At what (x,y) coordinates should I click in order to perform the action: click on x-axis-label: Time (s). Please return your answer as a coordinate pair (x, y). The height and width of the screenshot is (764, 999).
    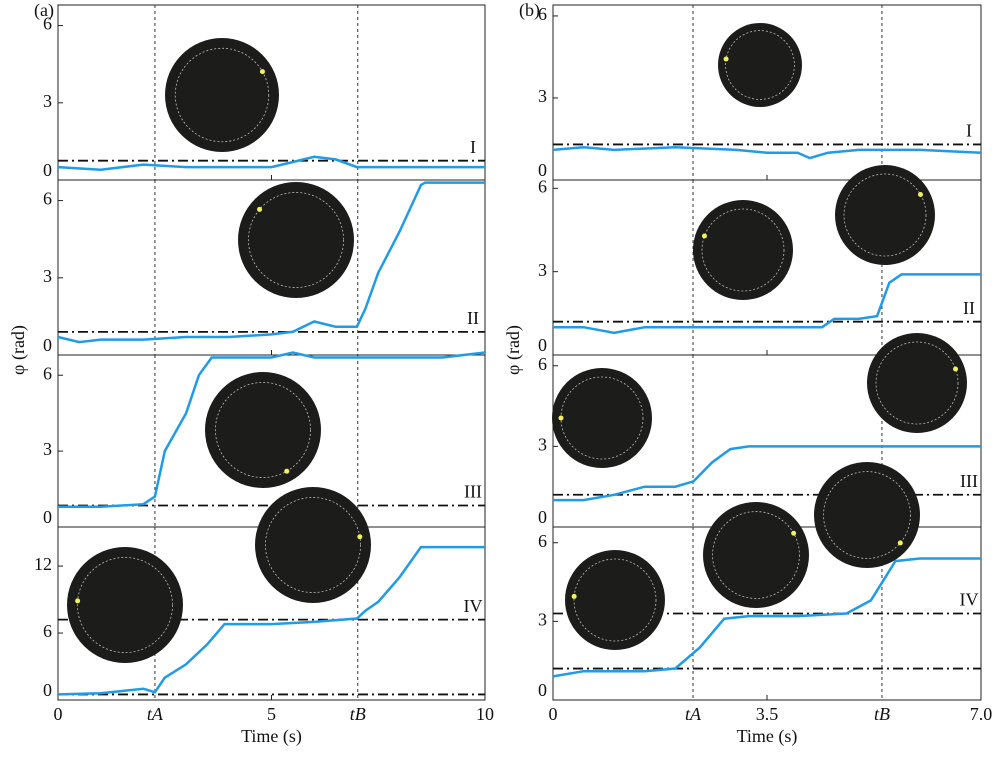
    Looking at the image, I should click on (767, 736).